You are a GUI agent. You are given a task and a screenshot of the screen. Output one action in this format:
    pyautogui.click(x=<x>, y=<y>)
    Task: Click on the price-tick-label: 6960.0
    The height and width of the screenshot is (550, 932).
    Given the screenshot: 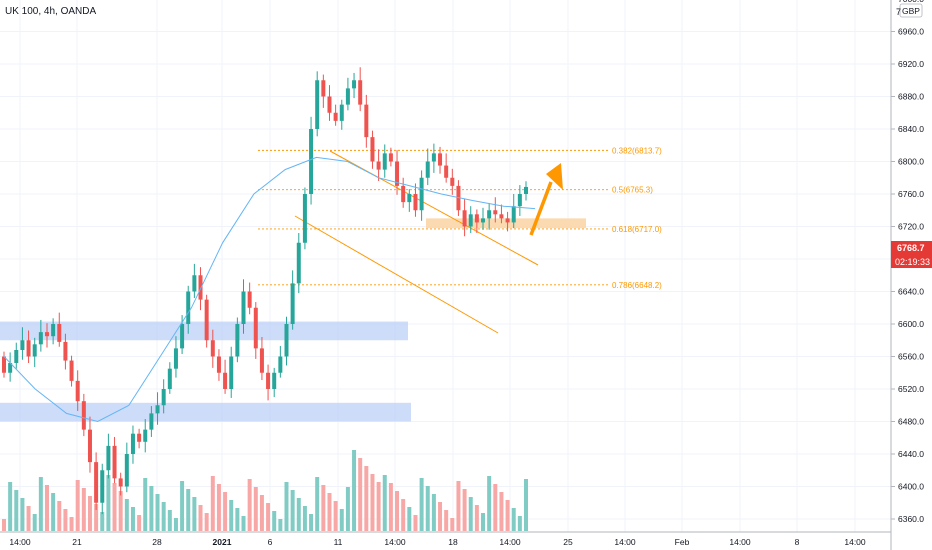 What is the action you would take?
    pyautogui.click(x=911, y=32)
    